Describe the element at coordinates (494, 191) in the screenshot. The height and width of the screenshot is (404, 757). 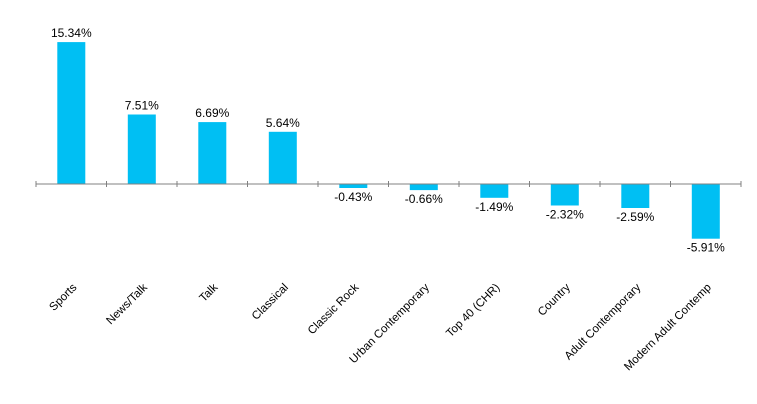
I see `bar-top-40-chr` at that location.